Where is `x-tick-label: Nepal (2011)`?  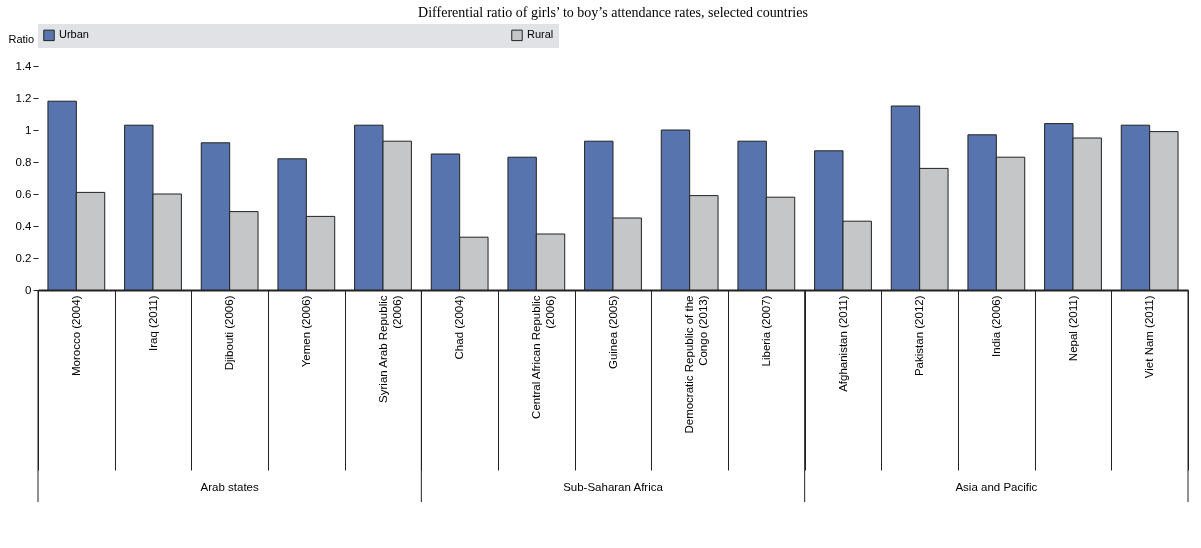
x-tick-label: Nepal (2011) is located at coordinates (1072, 328).